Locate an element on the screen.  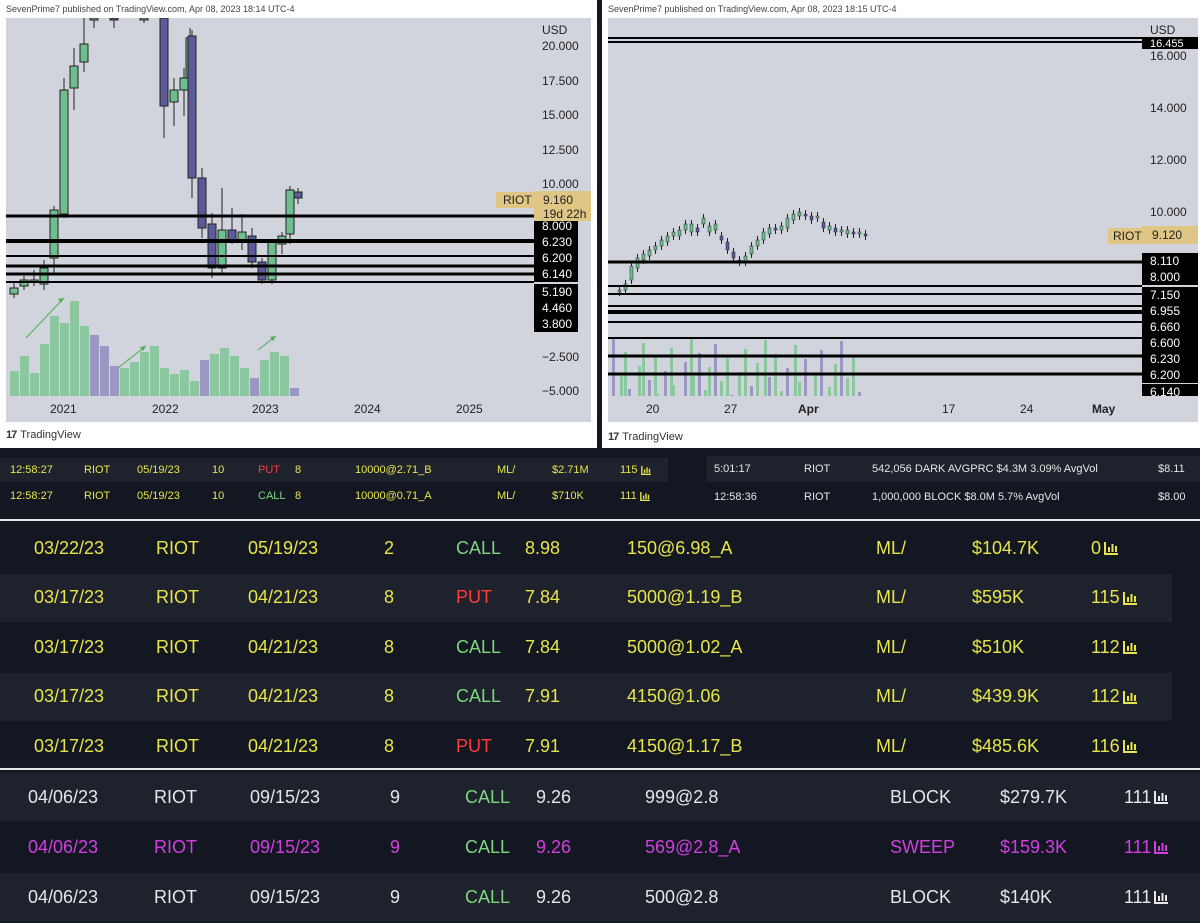
section-divider is located at coordinates (600, 520).